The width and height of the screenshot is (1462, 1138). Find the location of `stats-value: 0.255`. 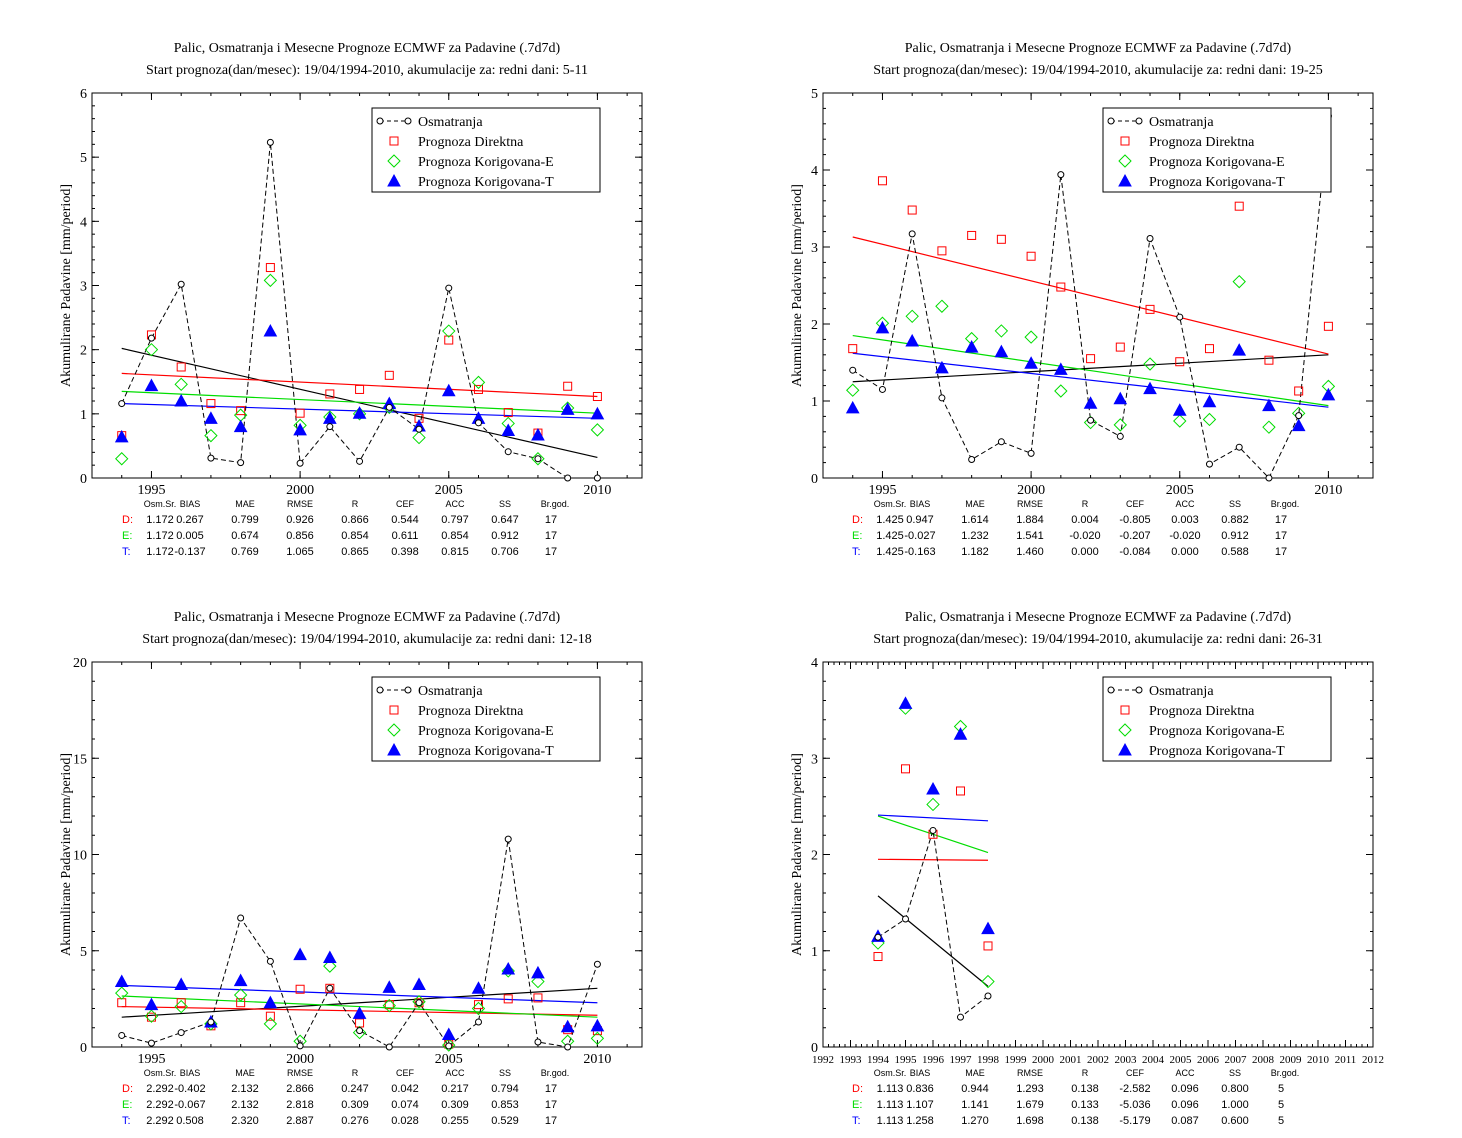

stats-value: 0.255 is located at coordinates (455, 1121).